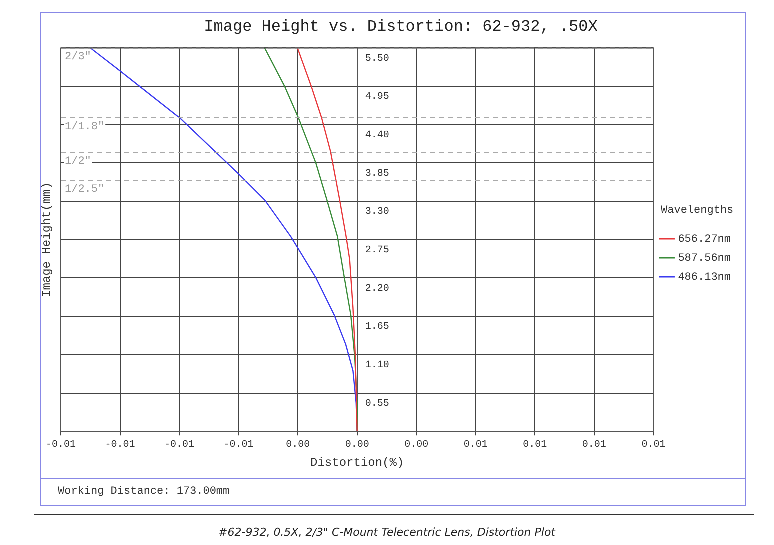 Image resolution: width=774 pixels, height=545 pixels. Describe the element at coordinates (377, 404) in the screenshot. I see `y-tick-label: 0.55` at that location.